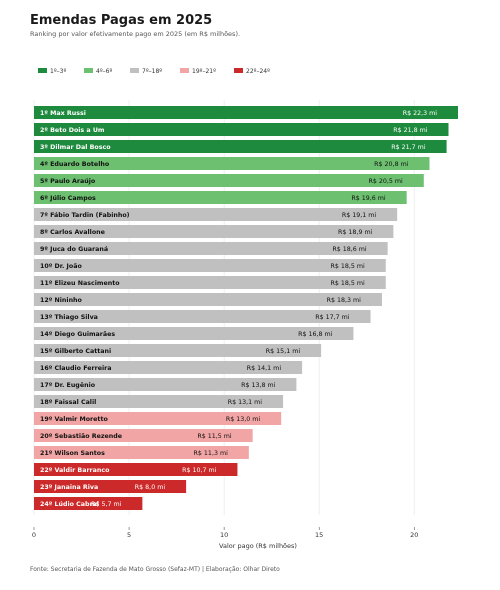  I want to click on data-label: R$ 13,1 mi, so click(245, 402).